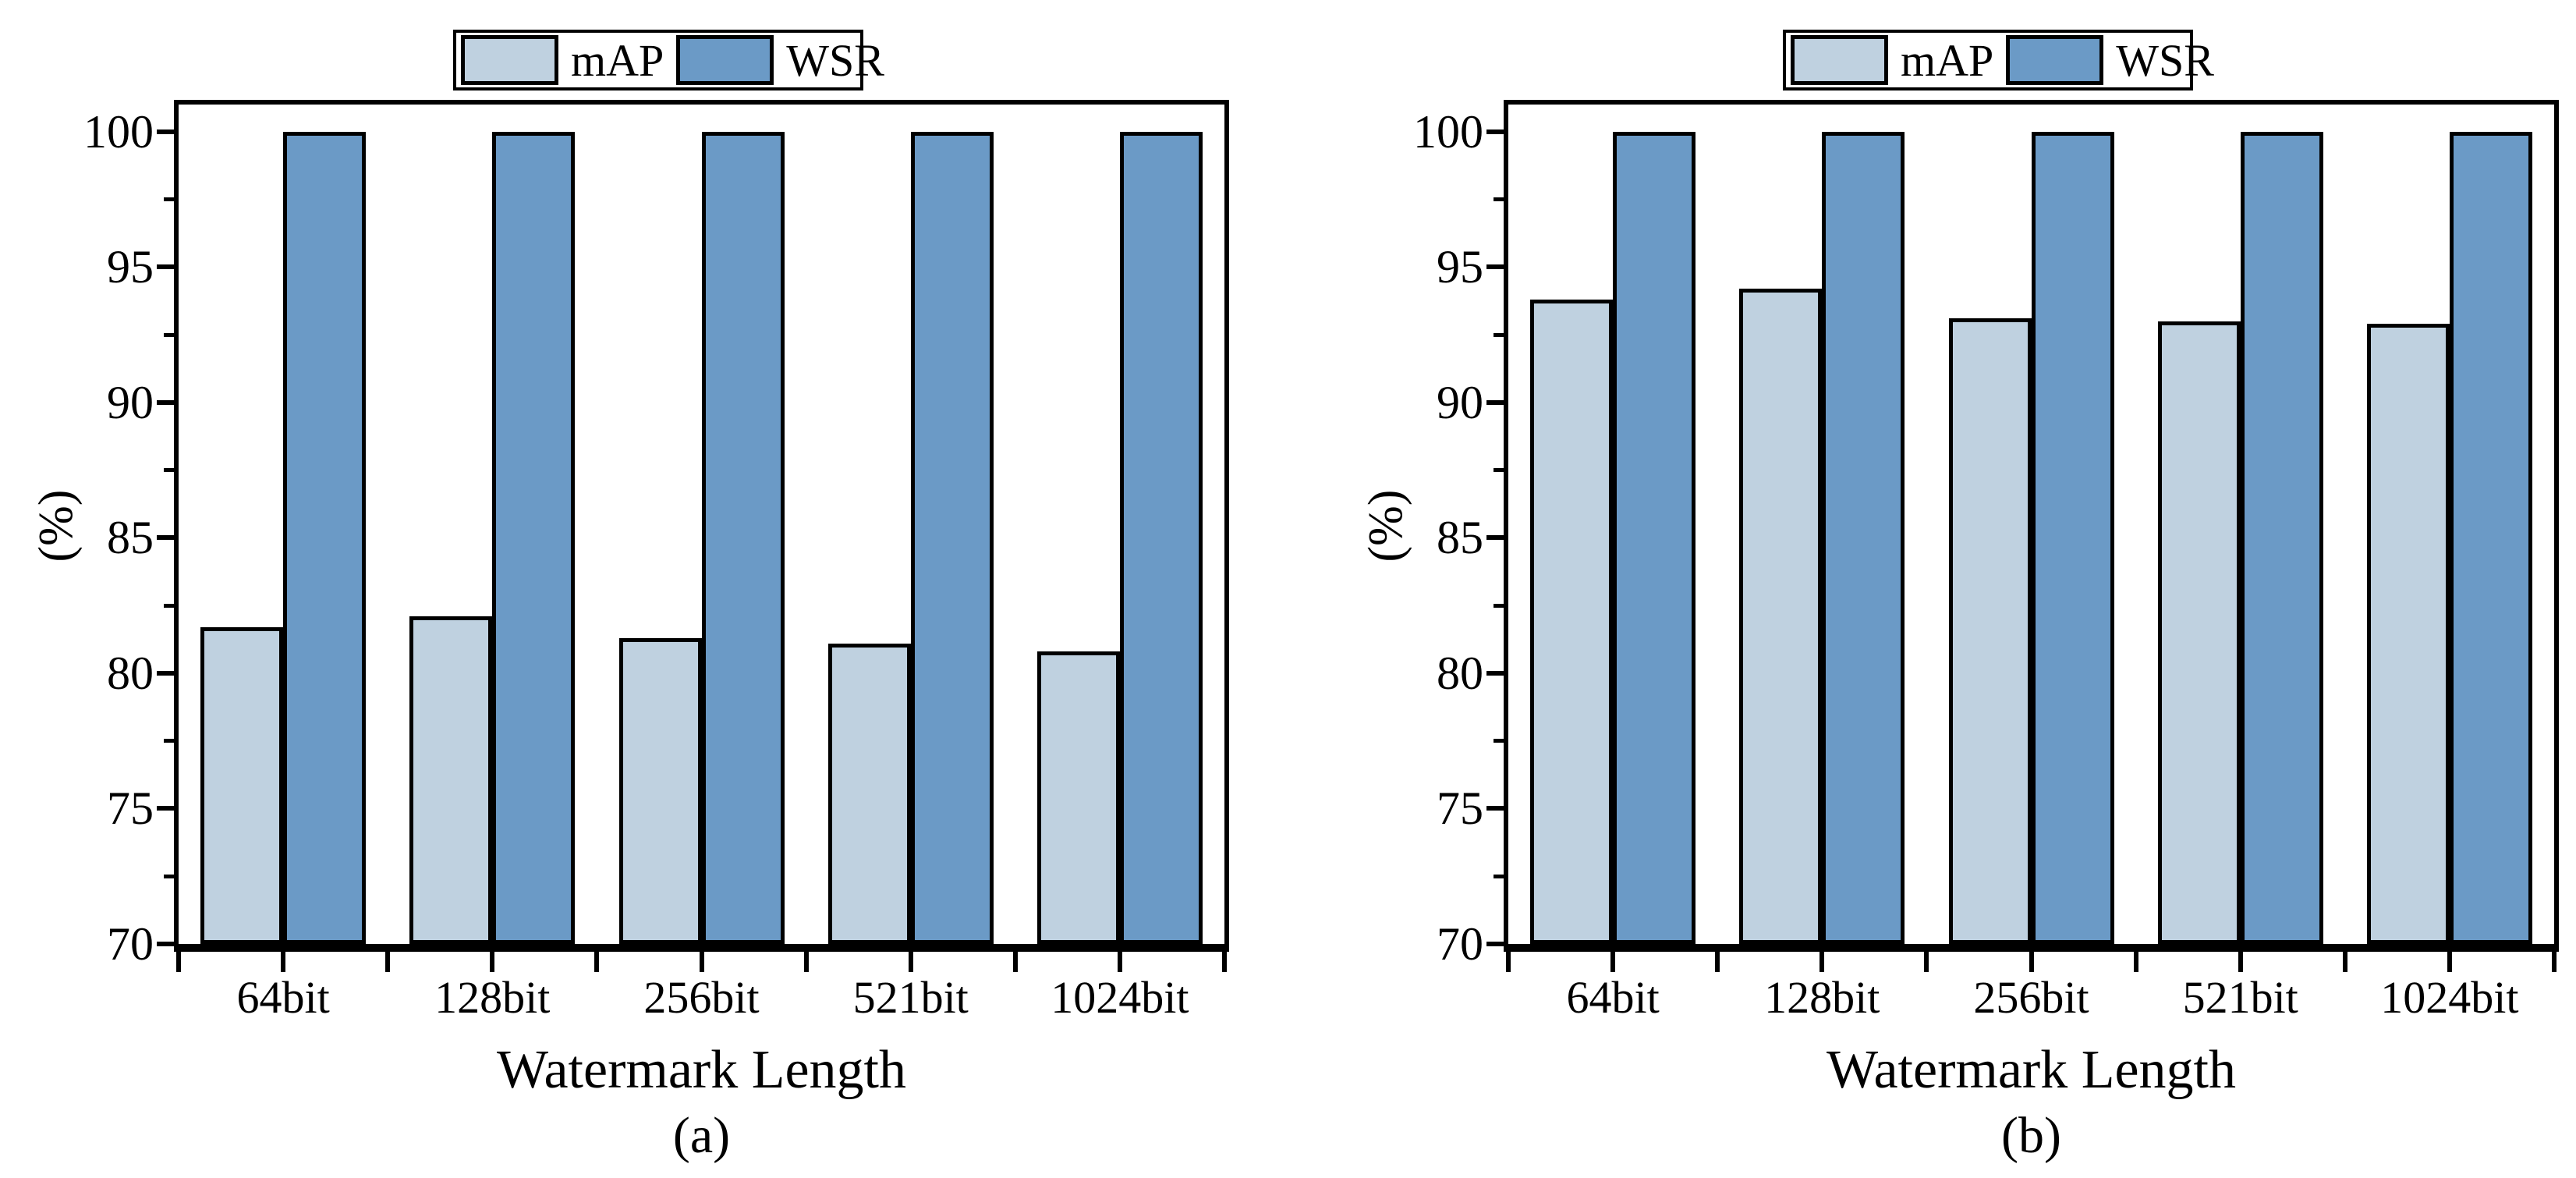  I want to click on y-tick-label-75: 75, so click(130, 808).